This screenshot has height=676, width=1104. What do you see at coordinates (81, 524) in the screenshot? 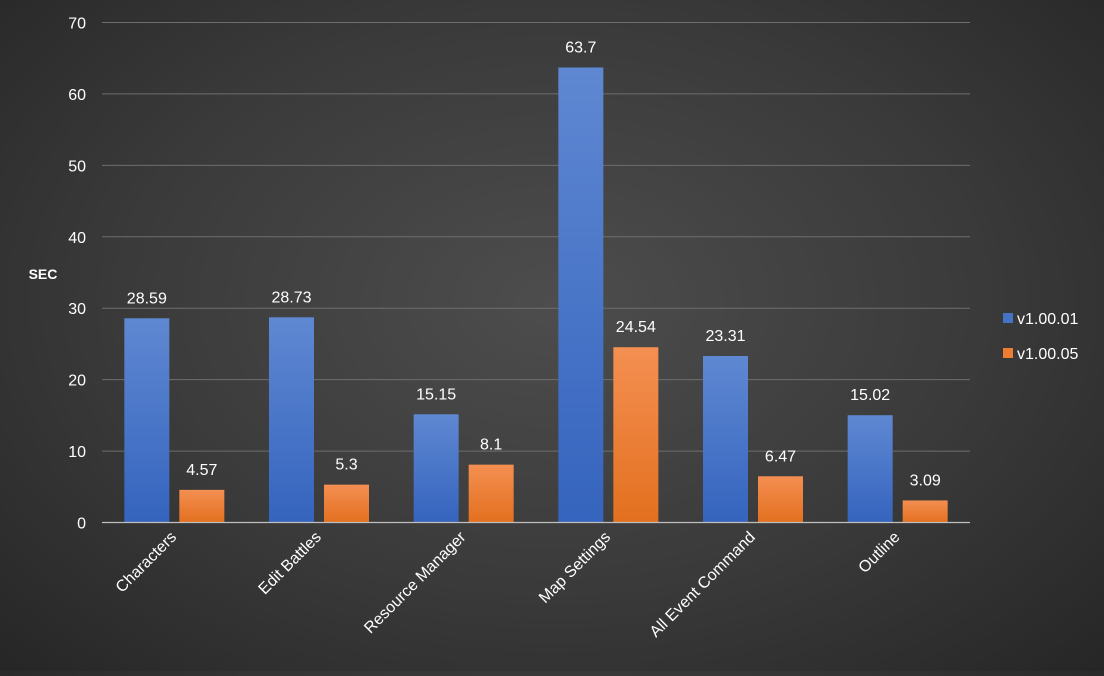
I see `y-tick-label: 0` at bounding box center [81, 524].